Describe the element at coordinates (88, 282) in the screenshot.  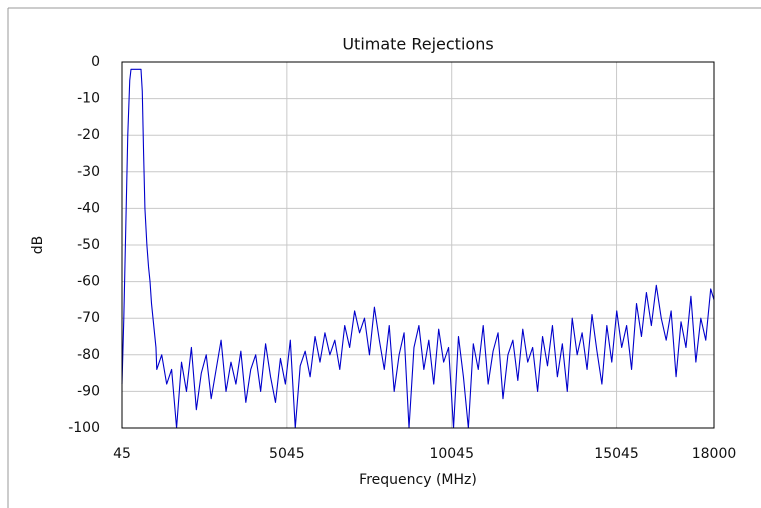
I see `y-tick-label: -60` at that location.